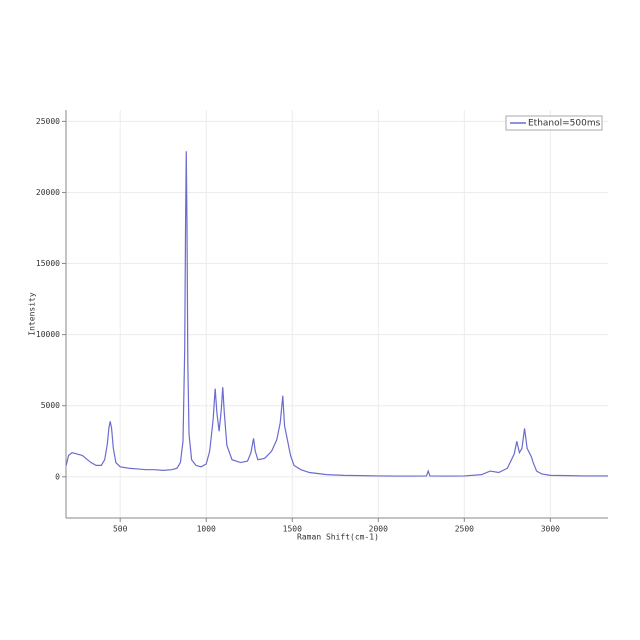 This screenshot has height=640, width=640. What do you see at coordinates (48, 263) in the screenshot?
I see `y-tick-label: 15000` at bounding box center [48, 263].